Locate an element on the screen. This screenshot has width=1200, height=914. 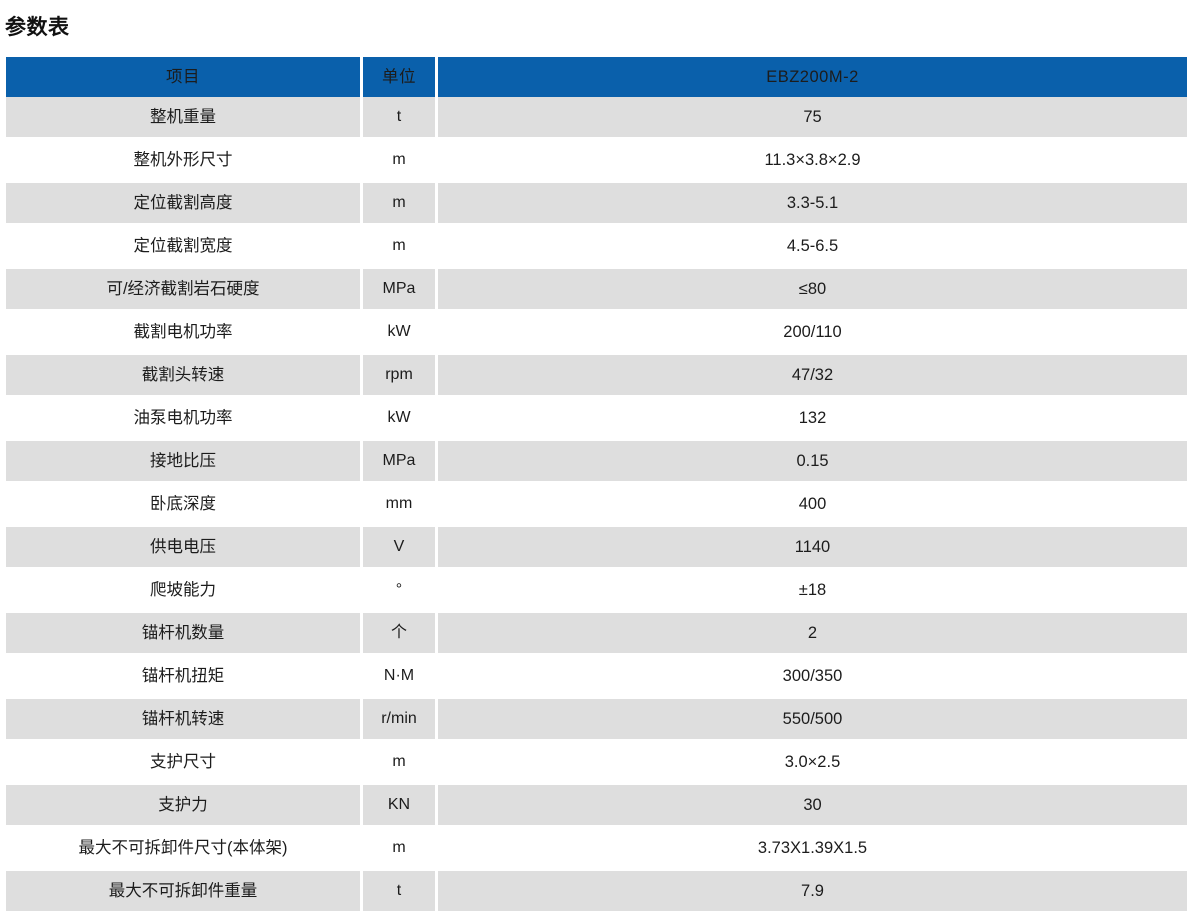
cell-item: 爬坡能力 is located at coordinates (184, 591).